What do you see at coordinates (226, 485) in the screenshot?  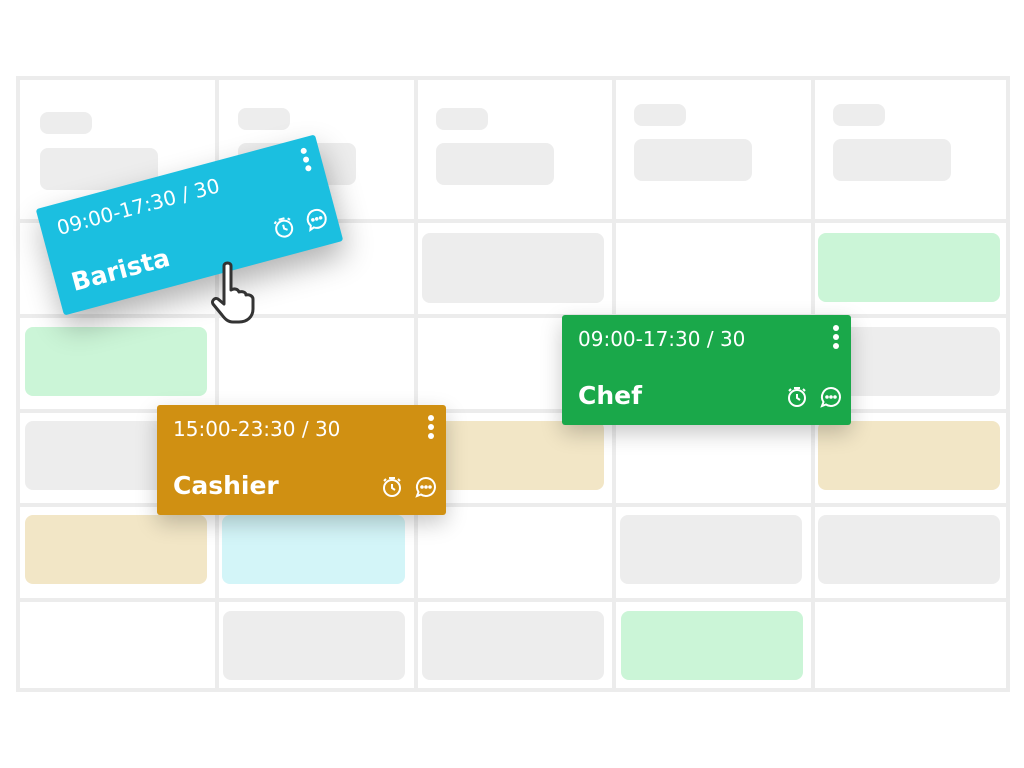 I see `shift-role: Cashier` at bounding box center [226, 485].